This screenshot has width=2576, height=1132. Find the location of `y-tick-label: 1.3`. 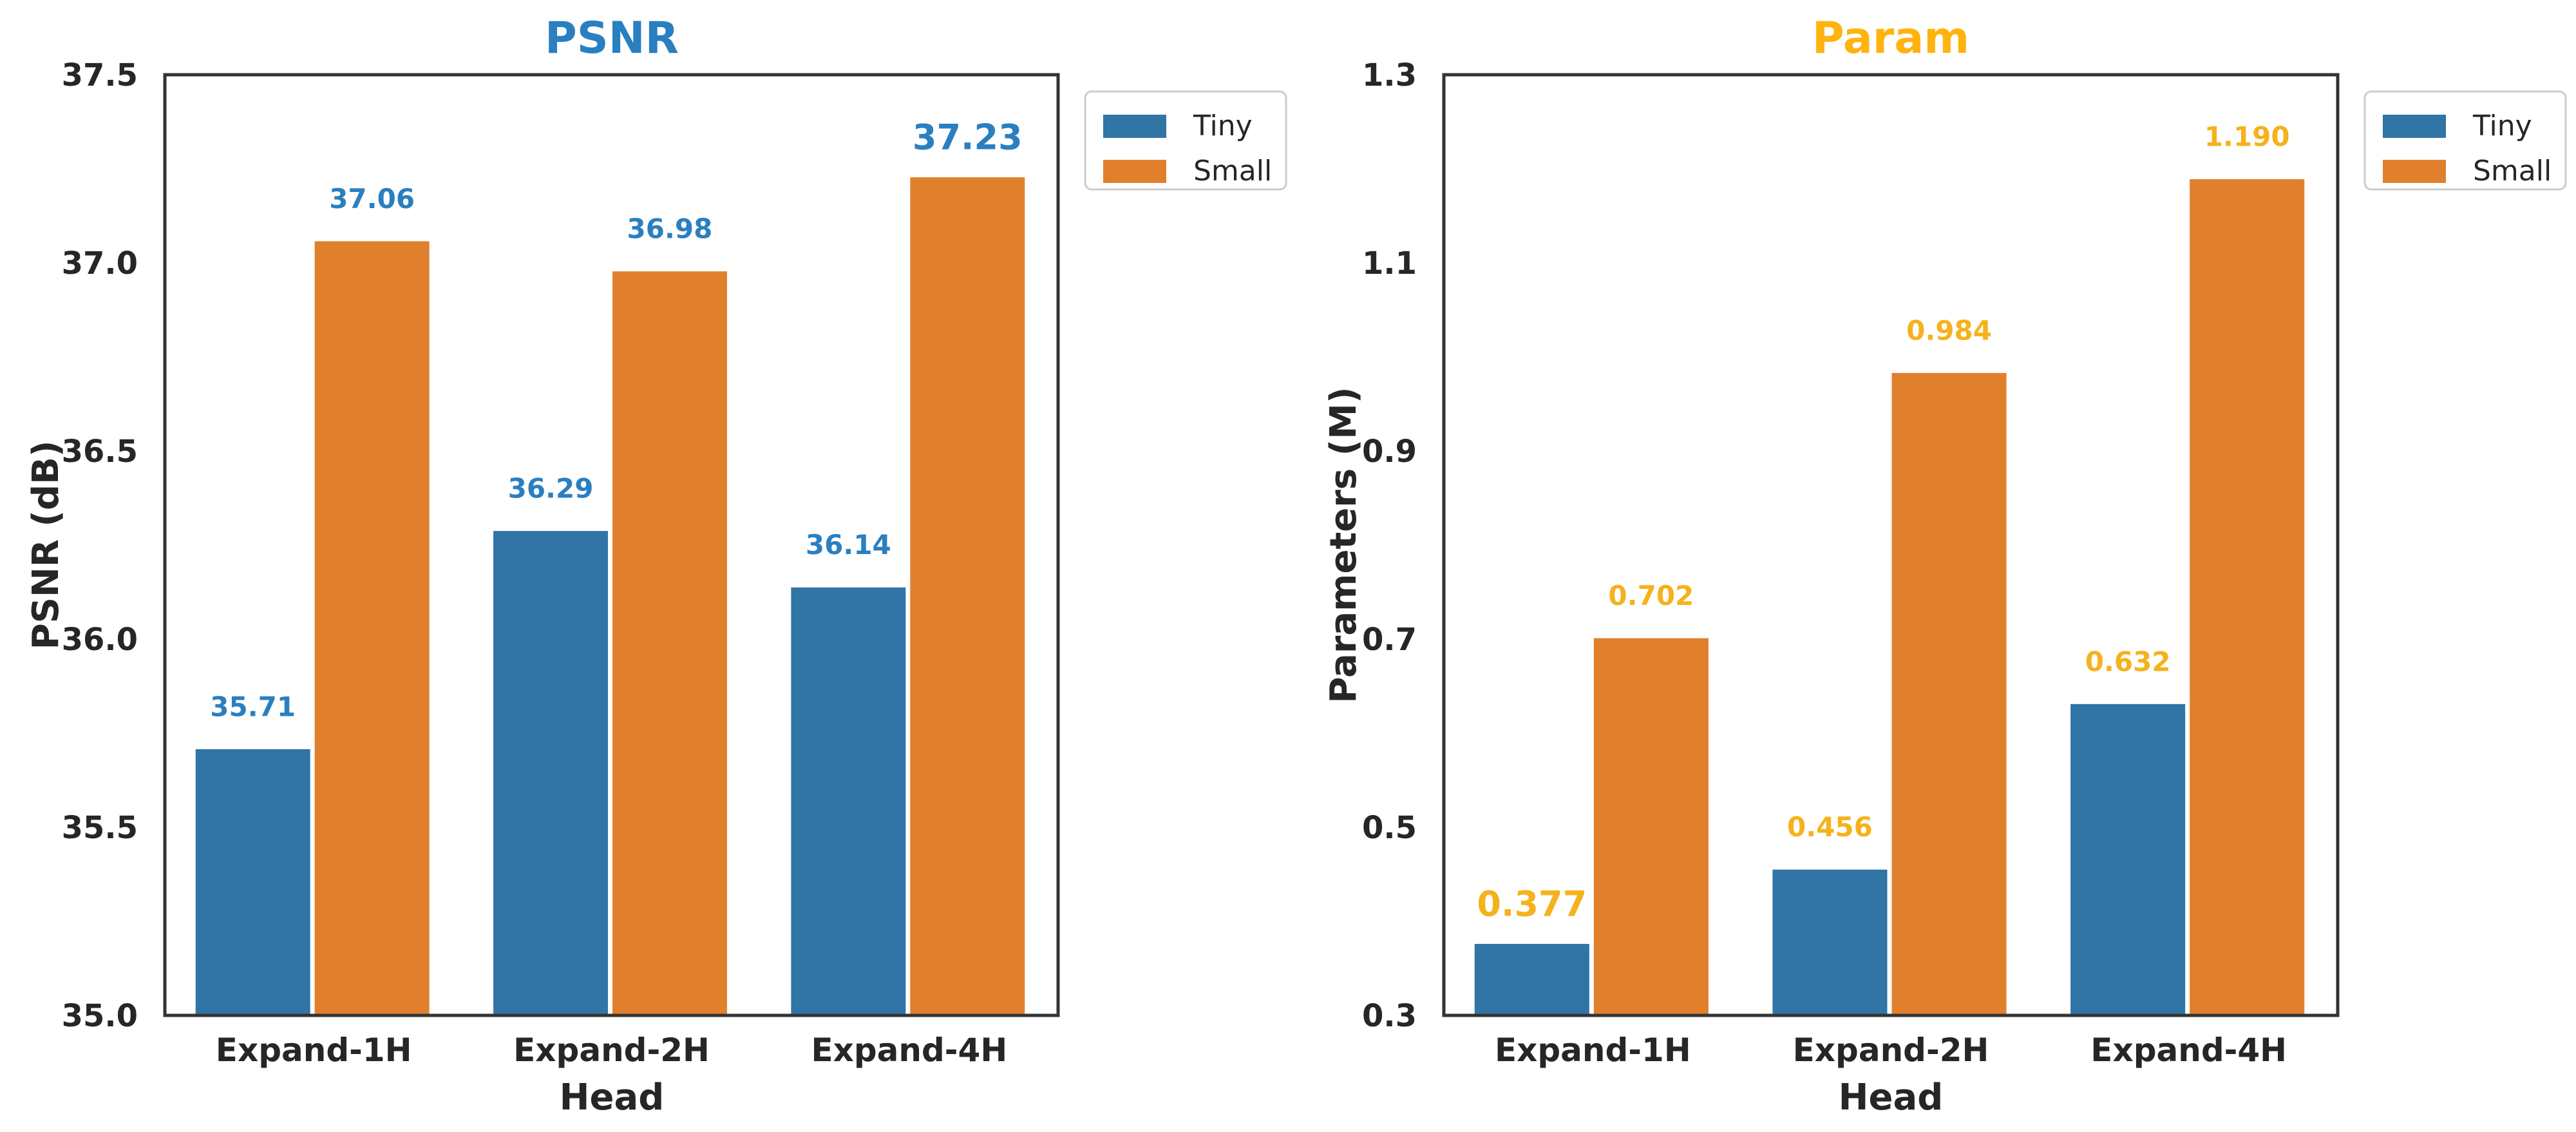

y-tick-label: 1.3 is located at coordinates (1389, 75).